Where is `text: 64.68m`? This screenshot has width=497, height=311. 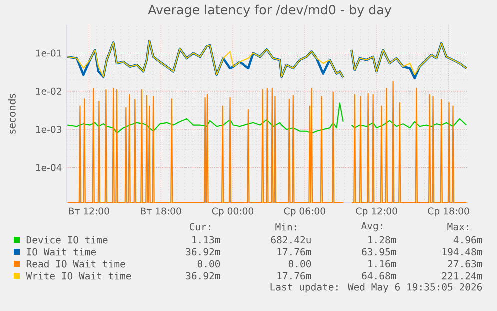 text: 64.68m is located at coordinates (379, 276).